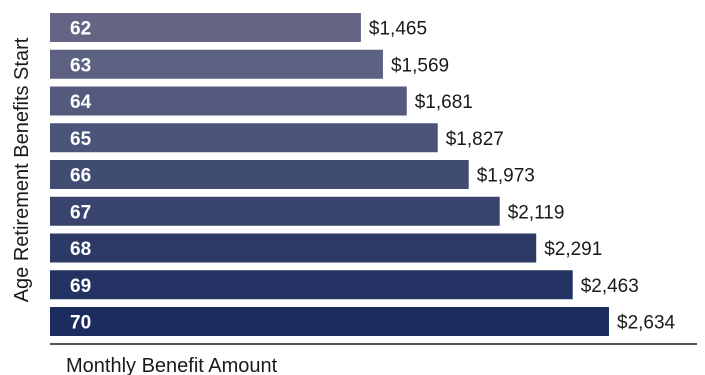  What do you see at coordinates (444, 102) in the screenshot?
I see `value-label-64: $1,681` at bounding box center [444, 102].